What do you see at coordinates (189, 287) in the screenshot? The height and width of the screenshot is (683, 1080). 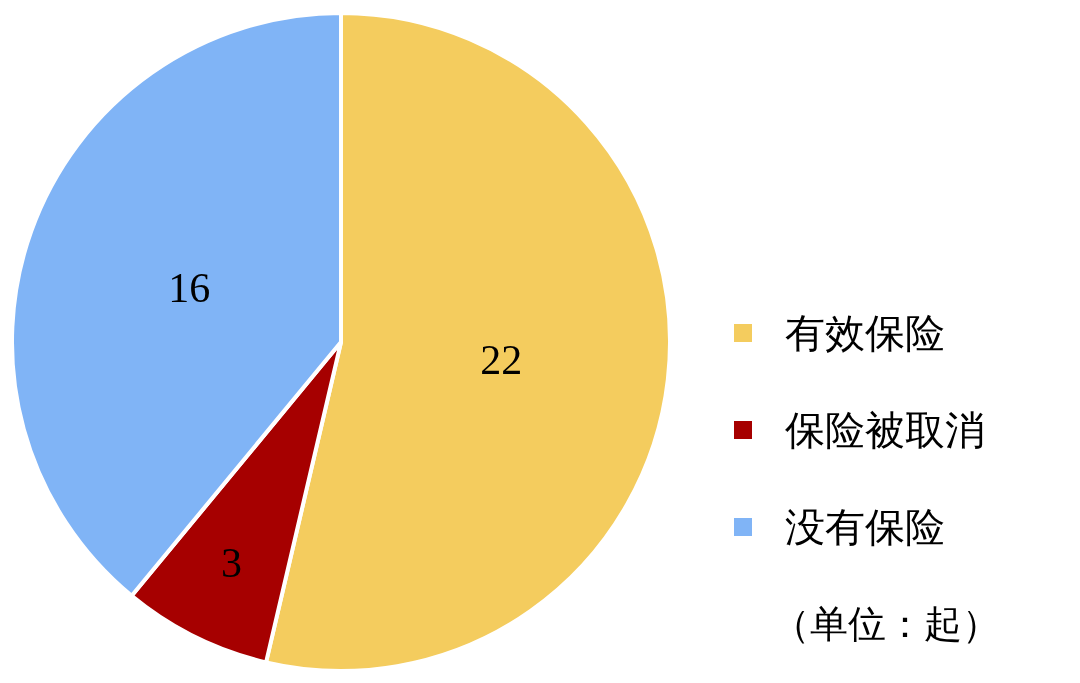 I see `data-label: 16` at bounding box center [189, 287].